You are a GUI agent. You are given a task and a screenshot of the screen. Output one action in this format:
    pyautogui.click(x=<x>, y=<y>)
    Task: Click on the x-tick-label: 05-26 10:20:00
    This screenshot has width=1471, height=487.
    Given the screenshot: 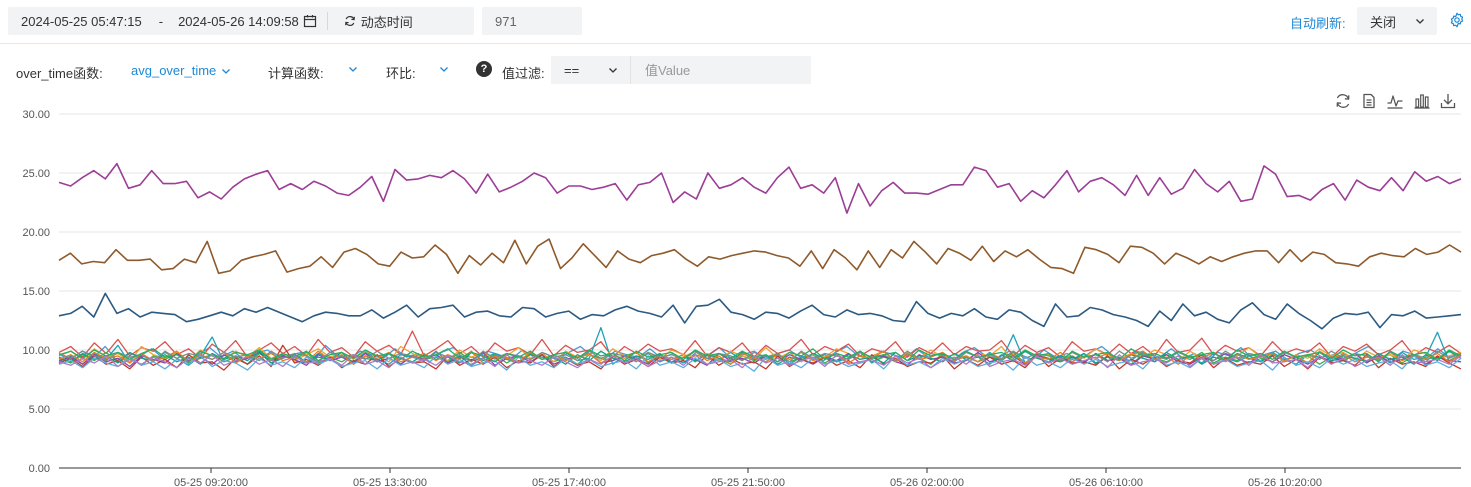 What is the action you would take?
    pyautogui.click(x=1285, y=482)
    